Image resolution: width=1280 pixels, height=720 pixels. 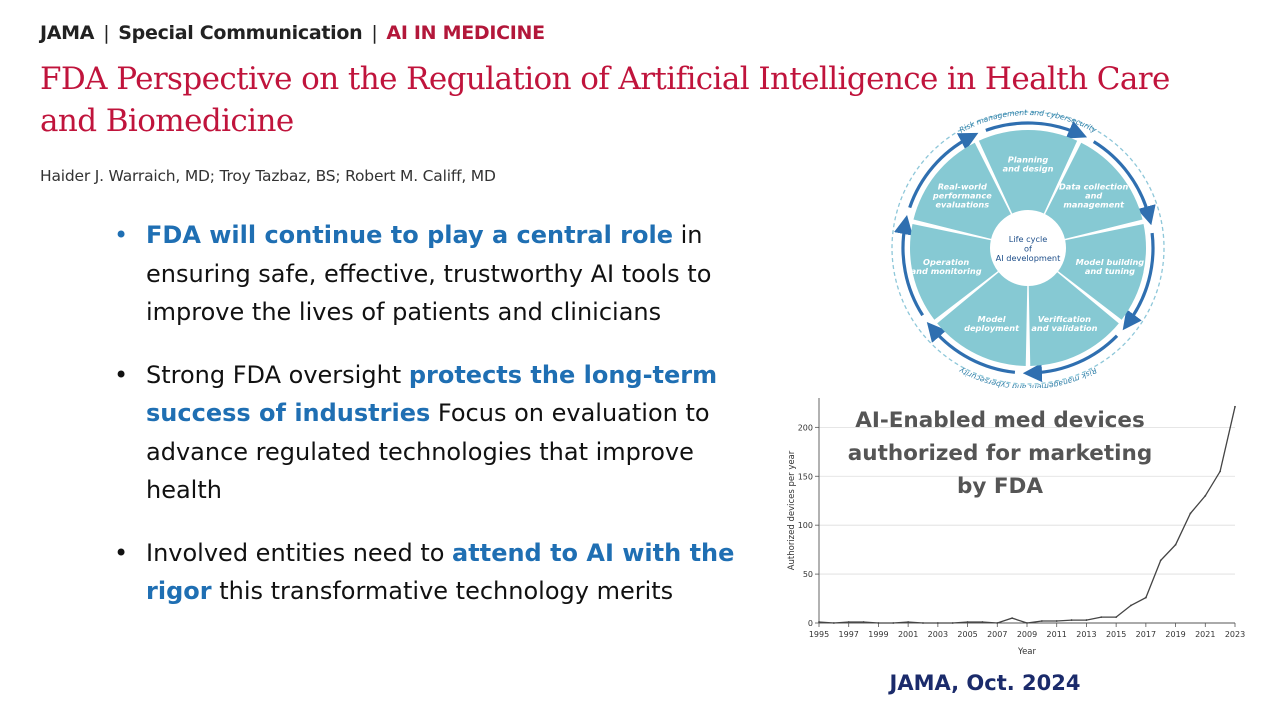 I want to click on x-tick-label: 1995, so click(x=819, y=634).